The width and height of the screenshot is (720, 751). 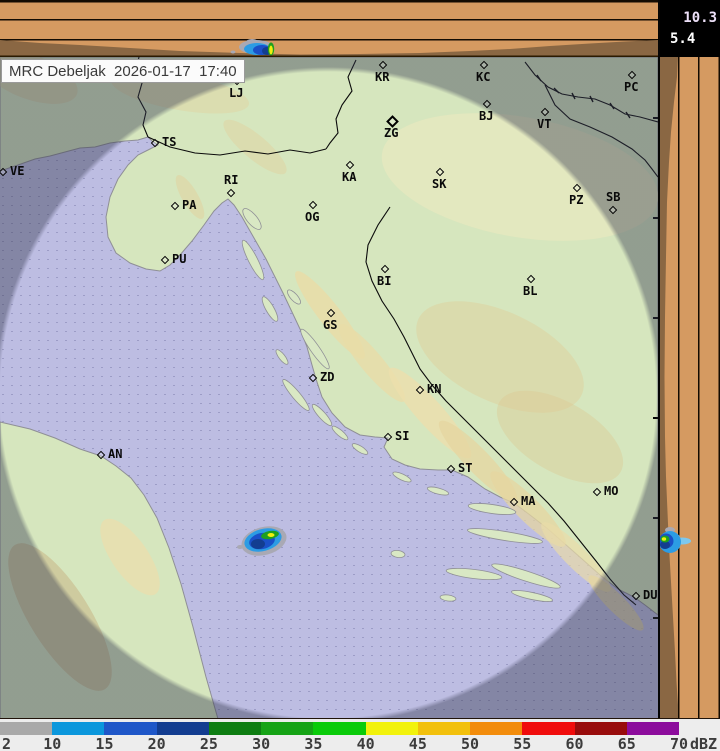 What do you see at coordinates (384, 281) in the screenshot?
I see `city-label: BI` at bounding box center [384, 281].